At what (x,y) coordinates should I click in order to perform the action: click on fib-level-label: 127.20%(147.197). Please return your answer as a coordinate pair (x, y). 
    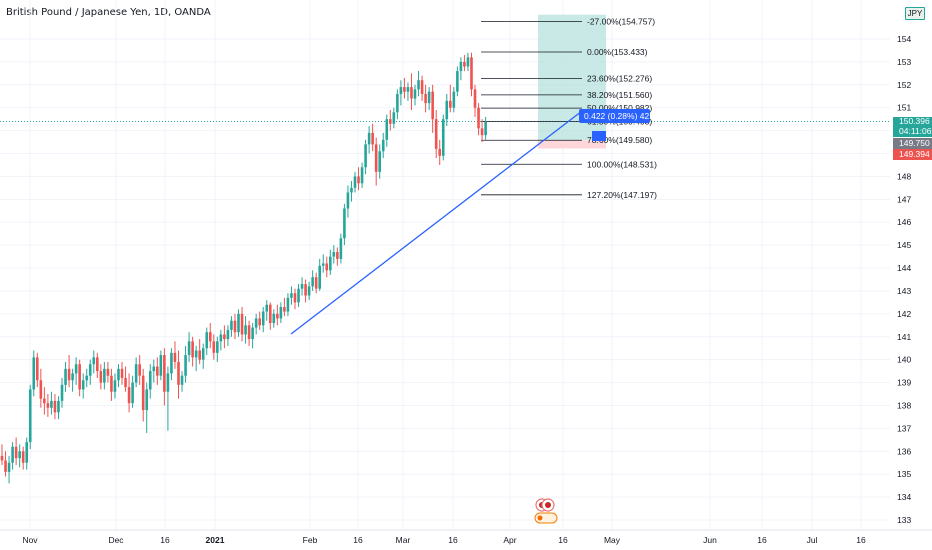
    Looking at the image, I should click on (622, 195).